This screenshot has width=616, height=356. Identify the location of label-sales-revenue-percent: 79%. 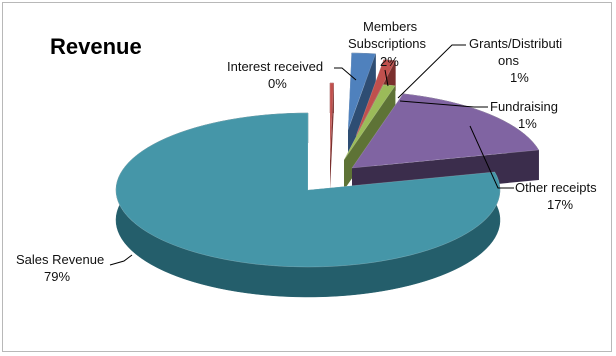
(57, 276).